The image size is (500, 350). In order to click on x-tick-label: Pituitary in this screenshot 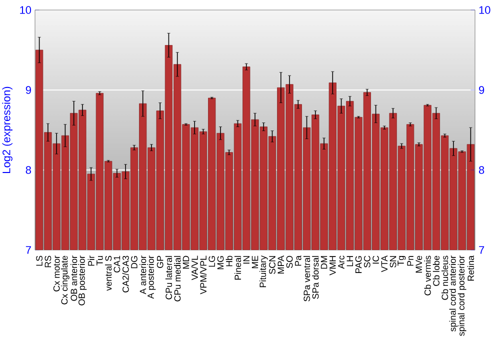, I will do `click(263, 271)`.